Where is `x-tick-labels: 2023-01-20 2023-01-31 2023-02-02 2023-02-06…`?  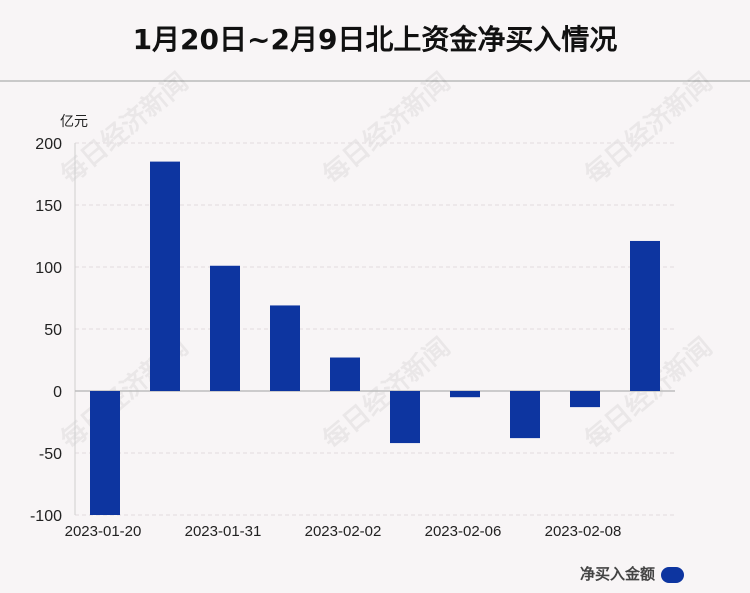 x-tick-labels: 2023-01-20 2023-01-31 2023-02-02 2023-02-06… is located at coordinates (343, 531).